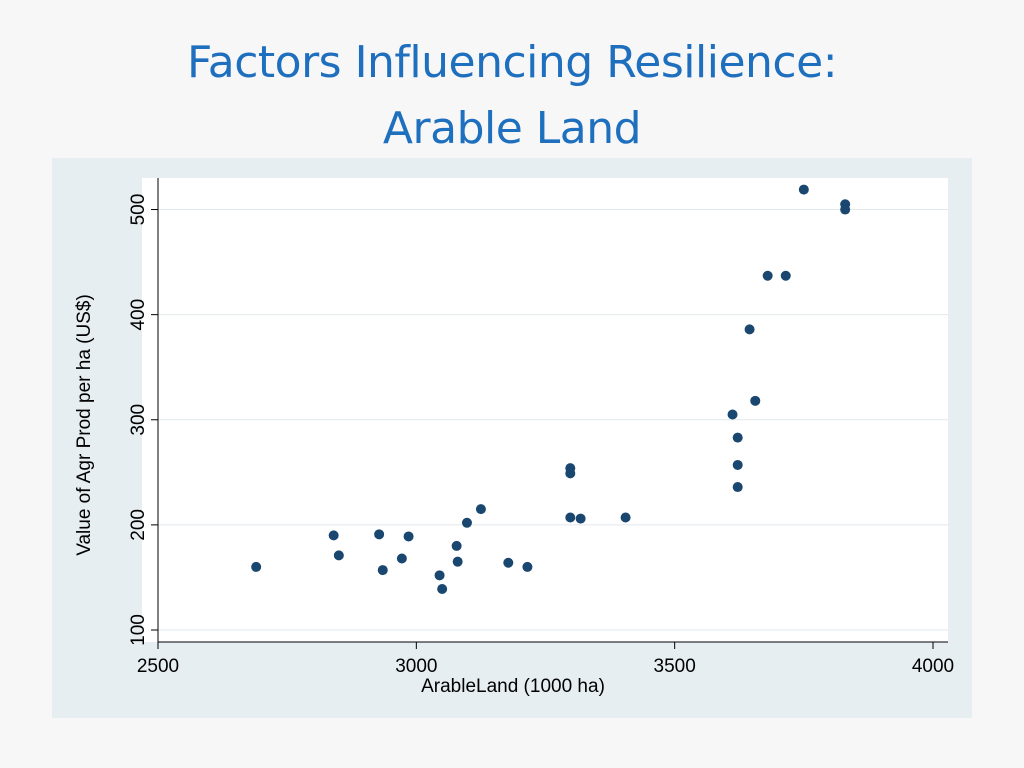 The height and width of the screenshot is (768, 1024). What do you see at coordinates (545, 659) in the screenshot?
I see `x-axis-ticks: 2500 3000 3500 4000` at bounding box center [545, 659].